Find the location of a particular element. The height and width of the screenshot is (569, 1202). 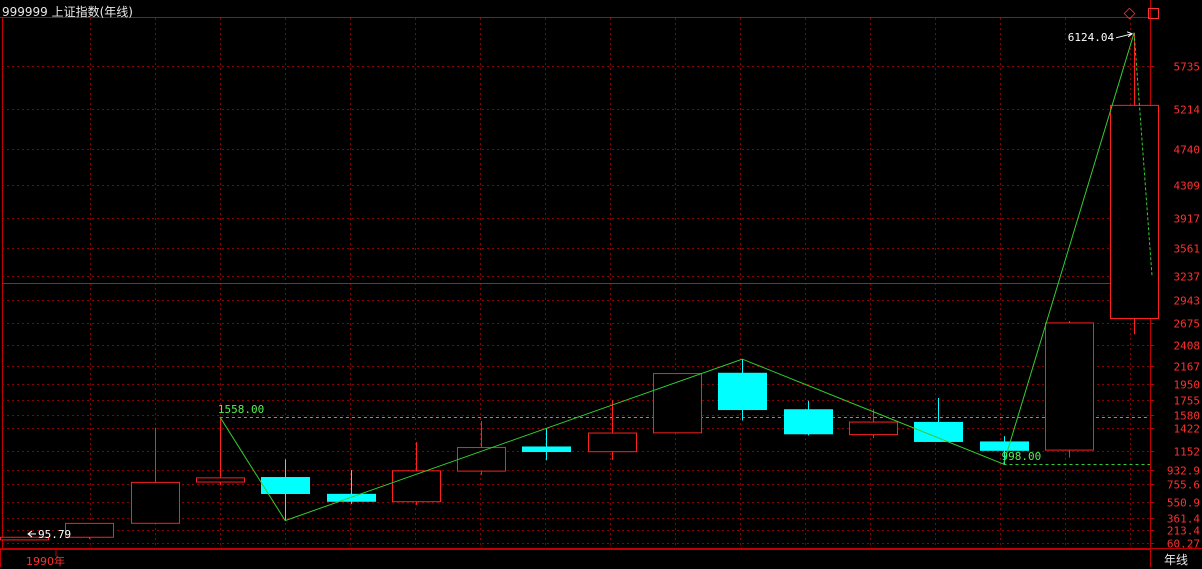

high-arrow-icon is located at coordinates (1124, 36).